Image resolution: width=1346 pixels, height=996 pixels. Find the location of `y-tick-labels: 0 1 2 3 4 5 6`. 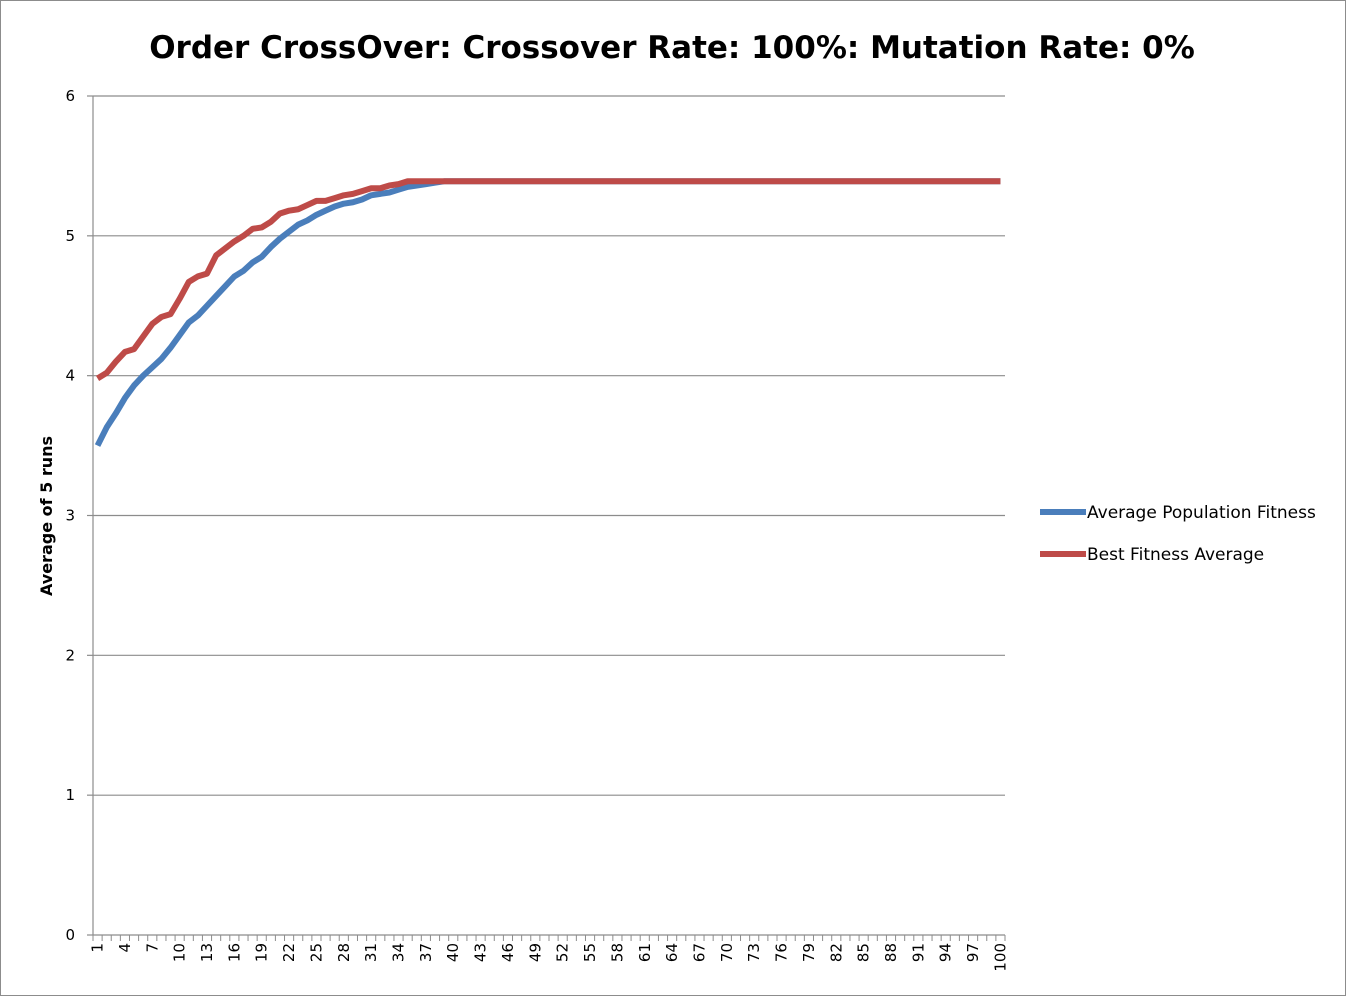

y-tick-labels: 0 1 2 3 4 5 6 is located at coordinates (70, 515).